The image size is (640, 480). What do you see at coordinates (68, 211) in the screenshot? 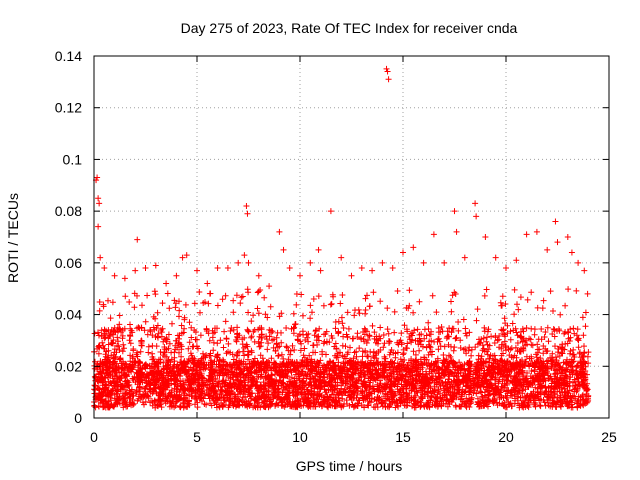
I see `y-tick-label: 0.08` at bounding box center [68, 211].